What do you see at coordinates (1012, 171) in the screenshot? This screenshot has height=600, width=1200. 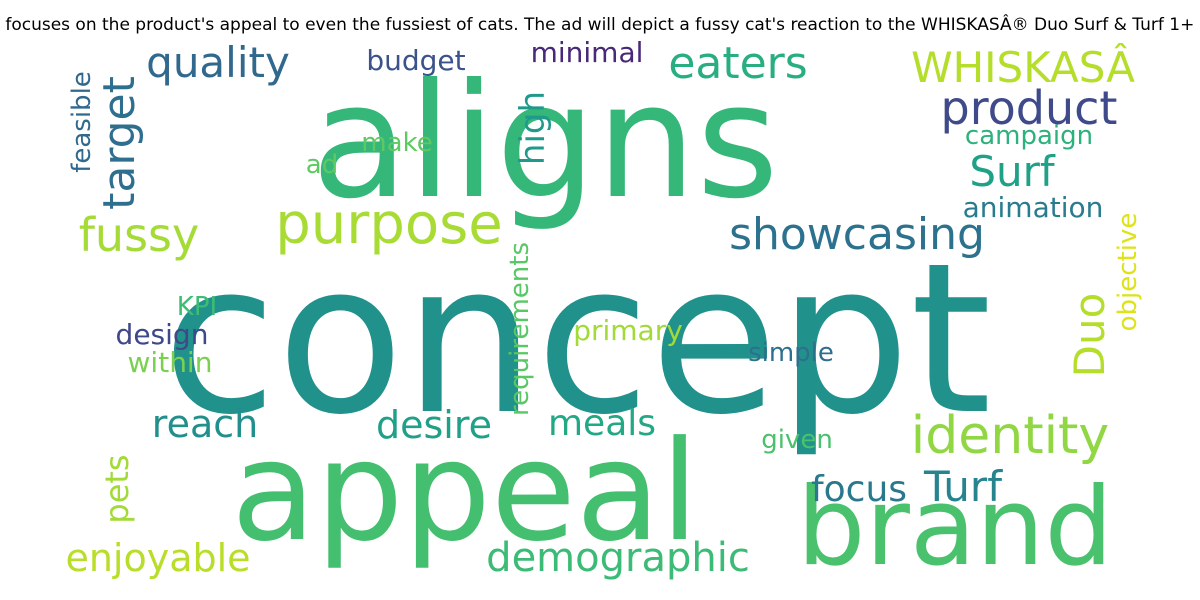 I see `word-surf: Surf` at bounding box center [1012, 171].